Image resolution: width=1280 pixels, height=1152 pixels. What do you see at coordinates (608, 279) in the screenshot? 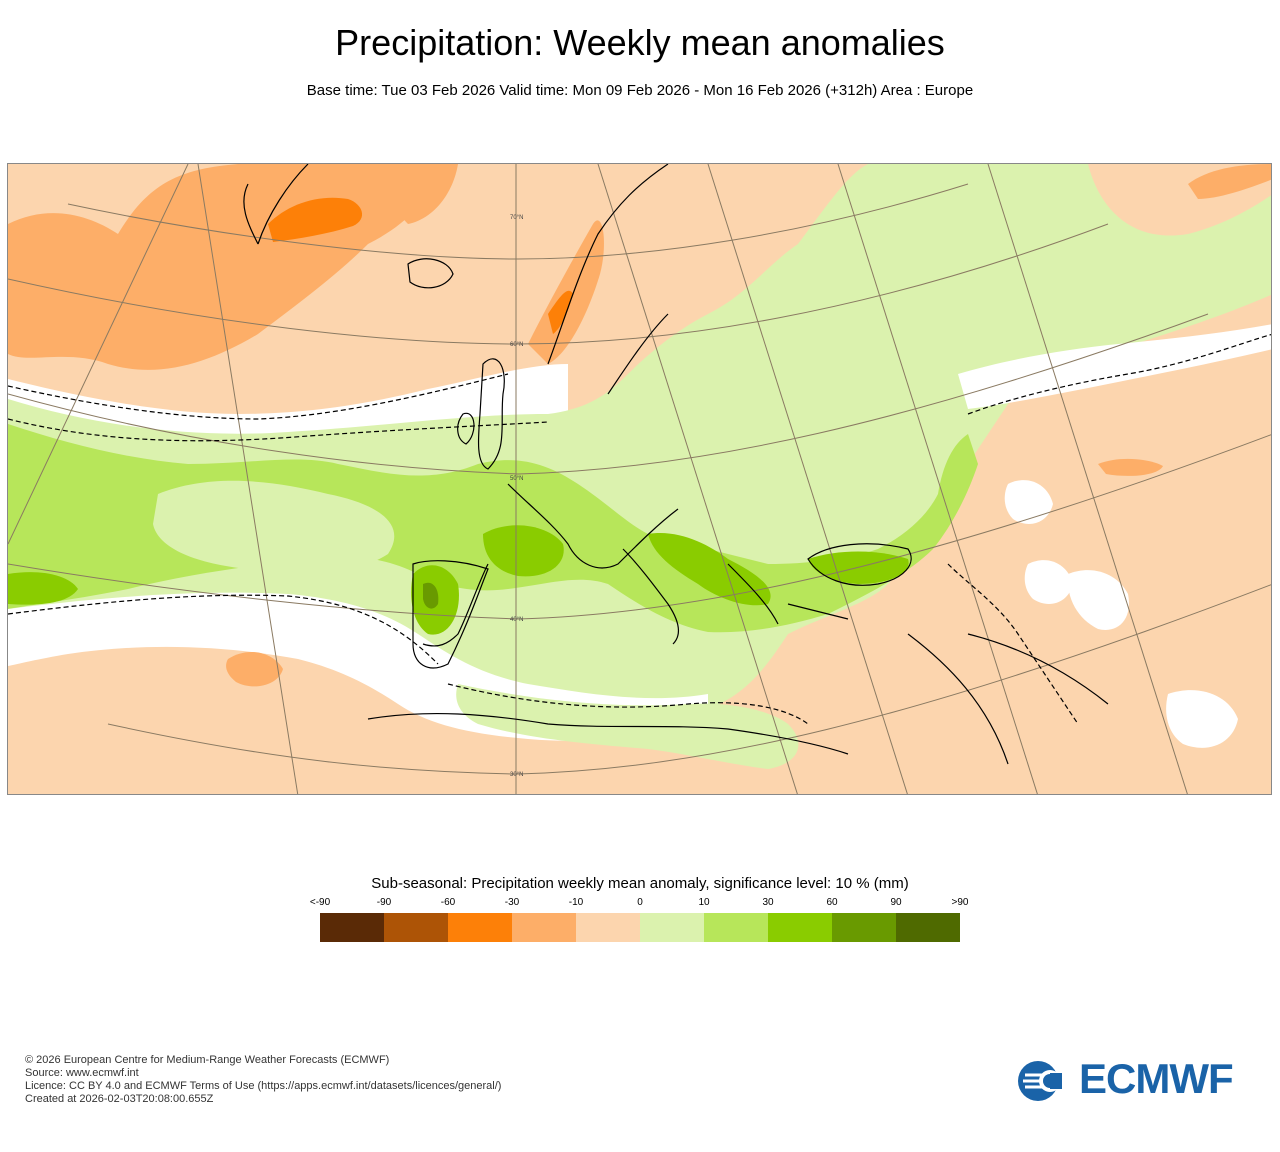
I see `coast-scandinavia` at bounding box center [608, 279].